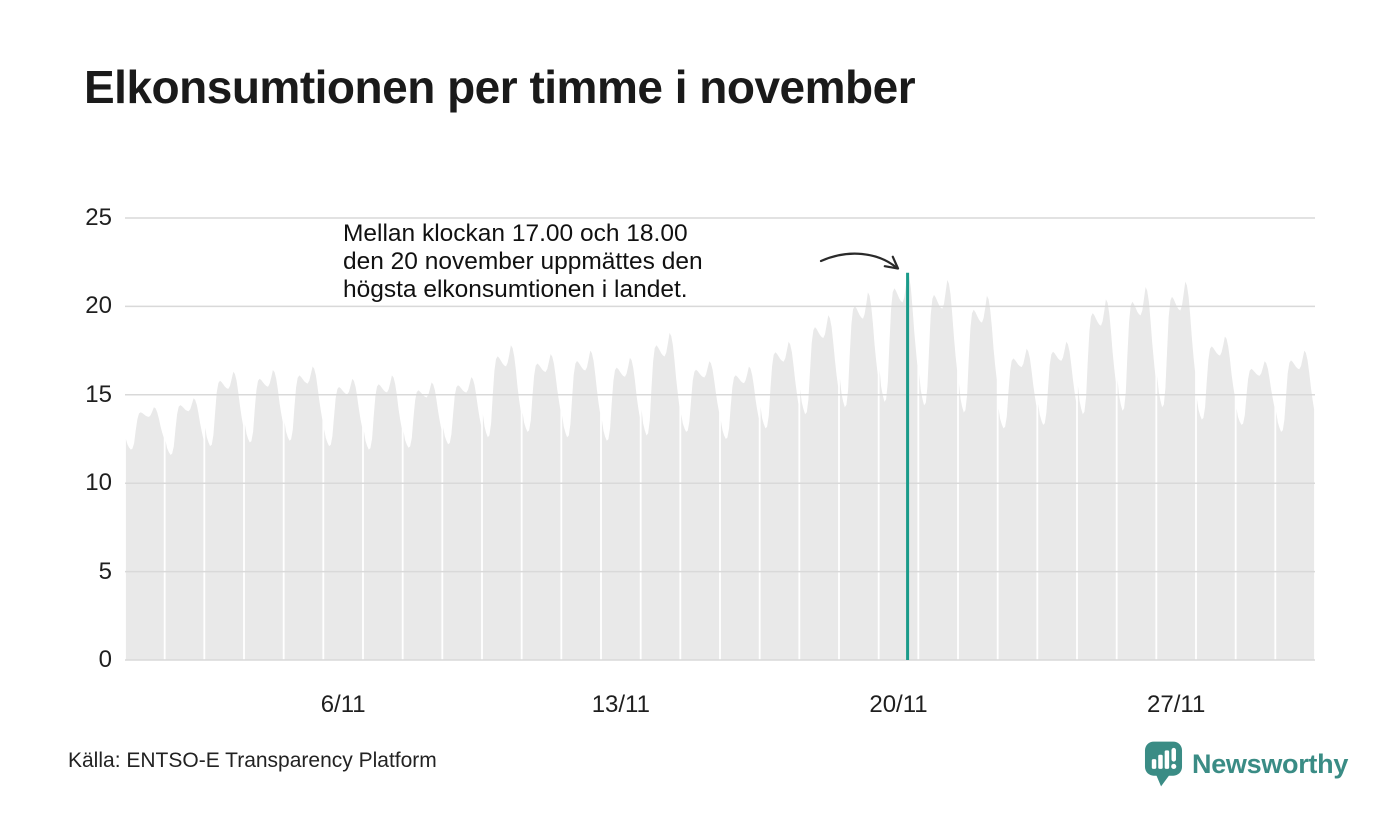 Image resolution: width=1400 pixels, height=840 pixels. Describe the element at coordinates (98, 306) in the screenshot. I see `y-axis-tick-label: 20` at that location.